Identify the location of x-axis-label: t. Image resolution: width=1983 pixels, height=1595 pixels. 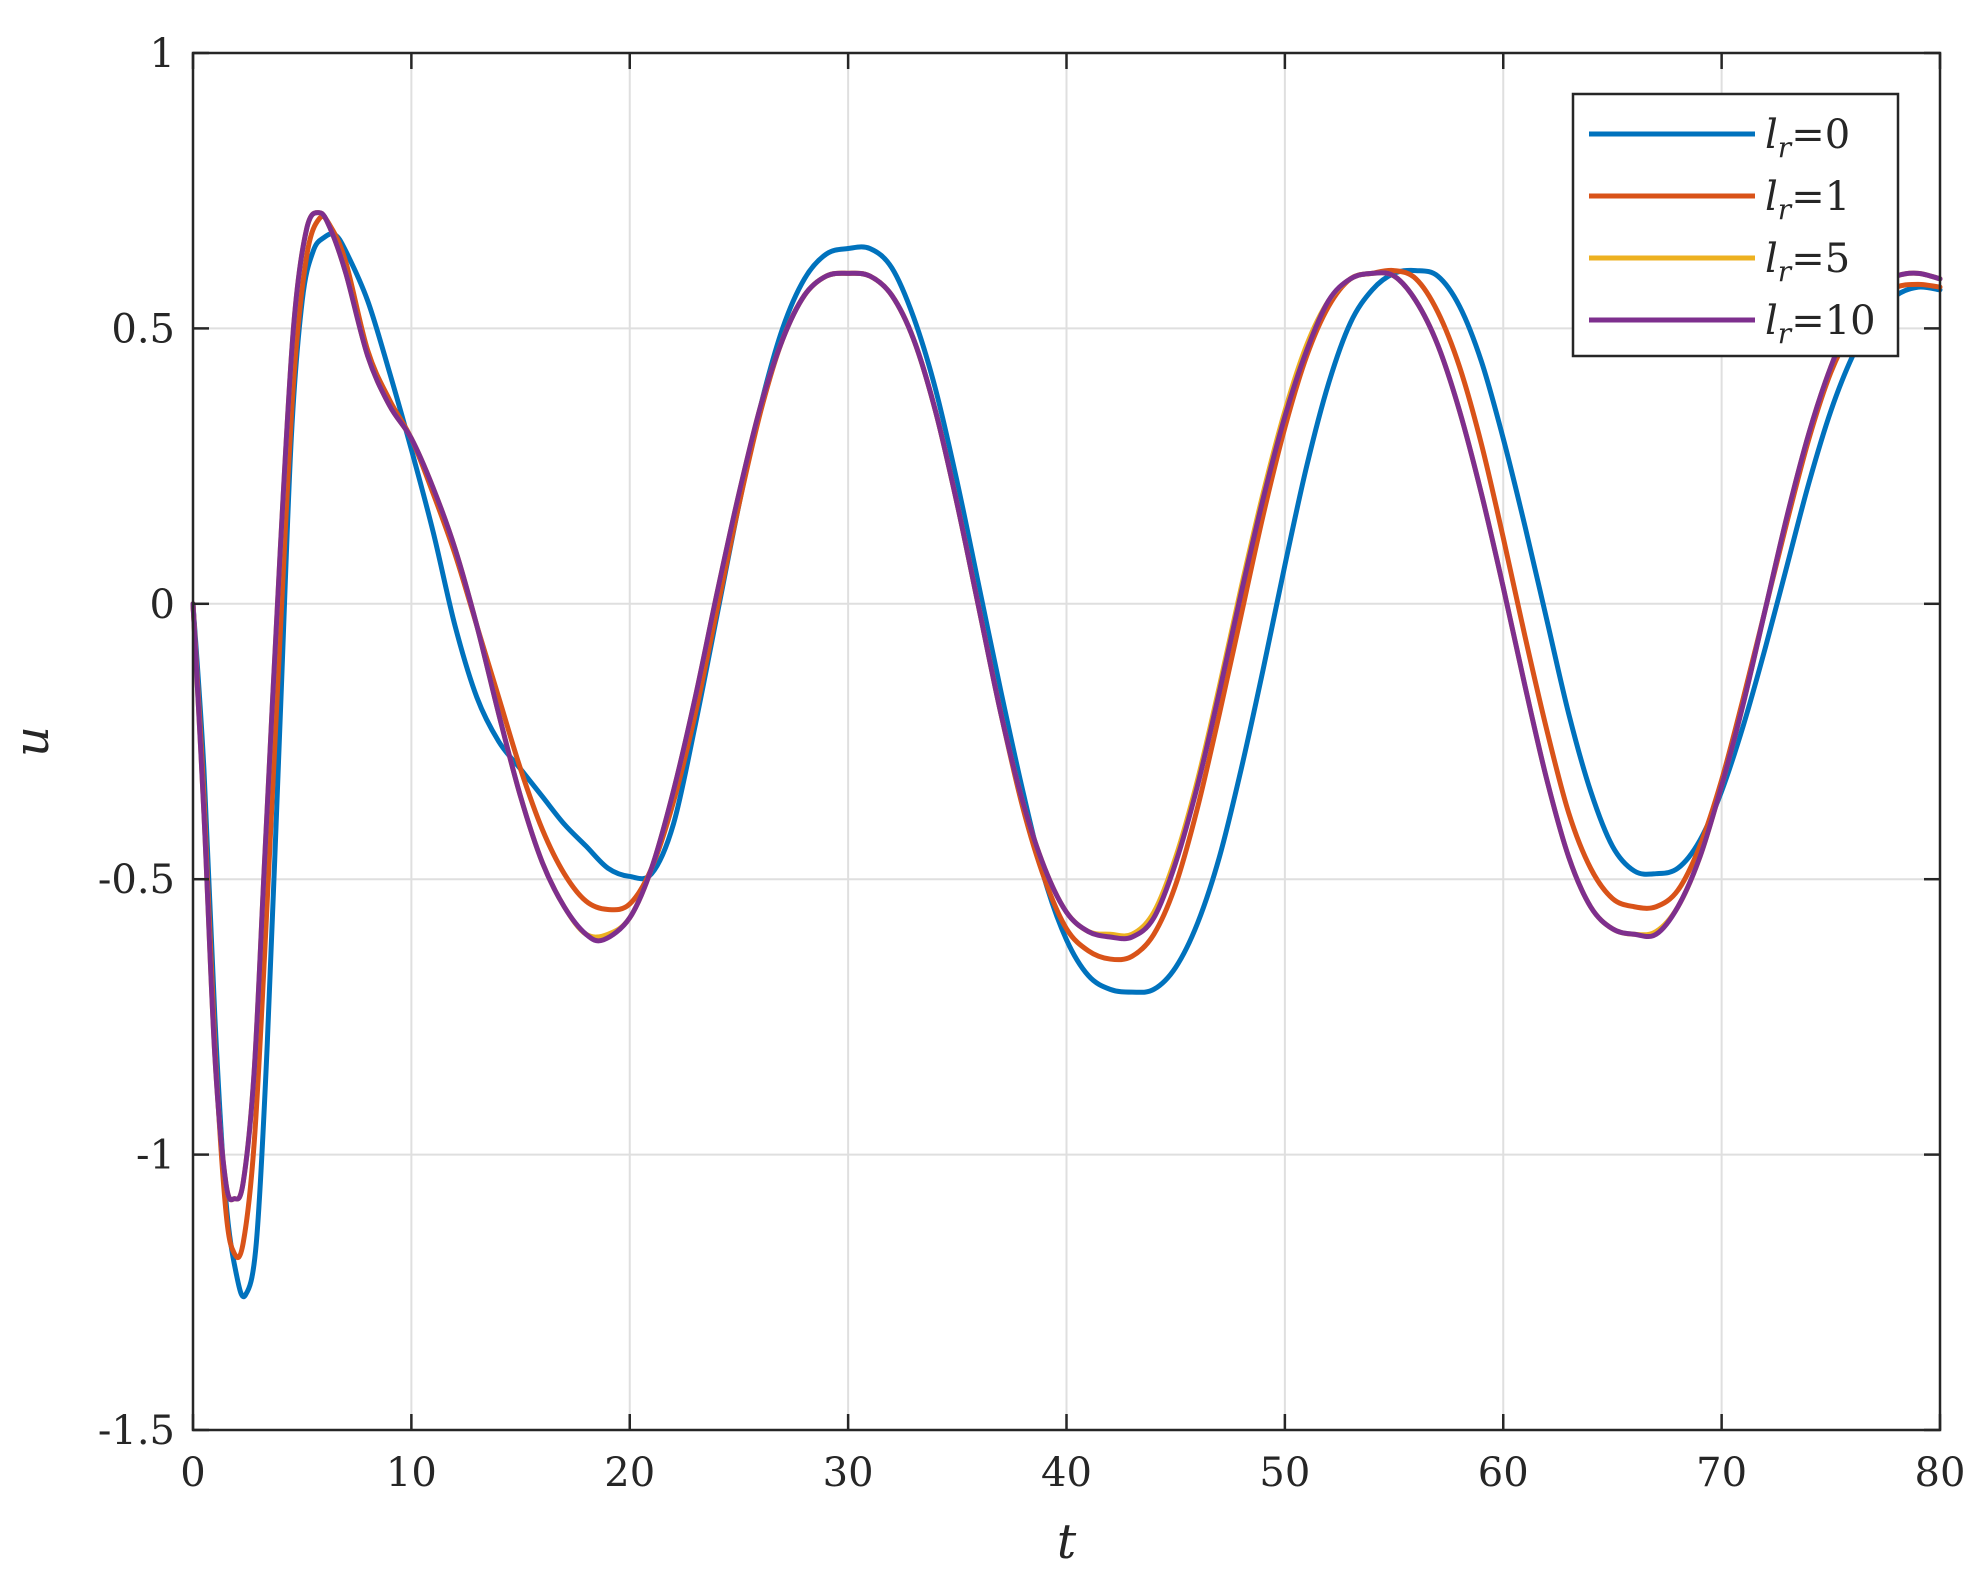
(1067, 1542).